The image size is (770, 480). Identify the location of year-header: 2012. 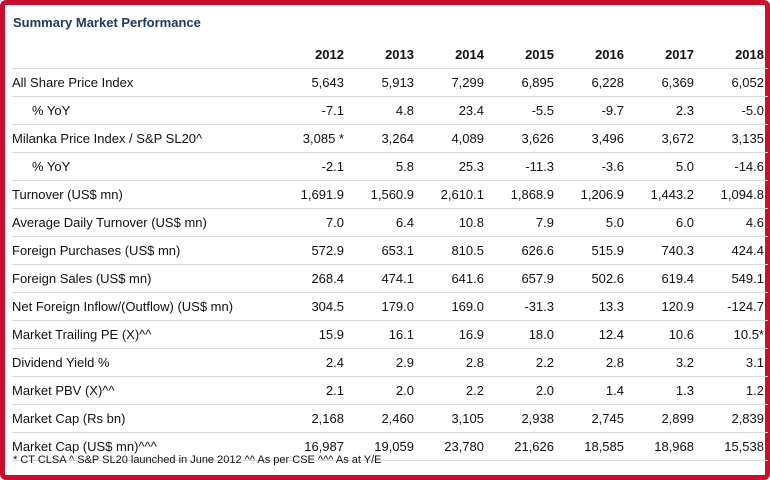
(313, 55).